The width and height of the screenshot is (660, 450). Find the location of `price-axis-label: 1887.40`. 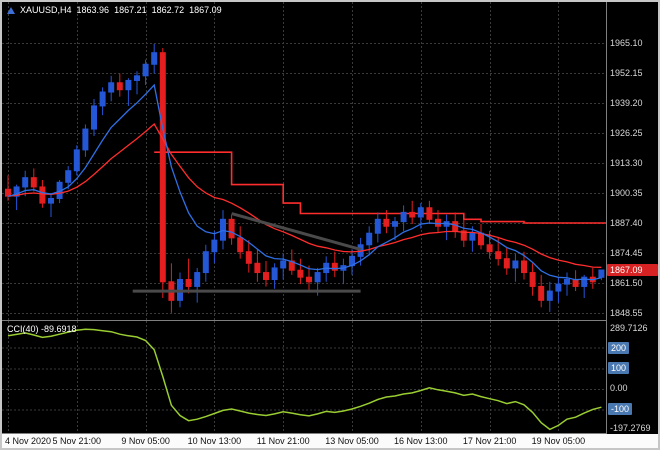

price-axis-label: 1887.40 is located at coordinates (626, 223).